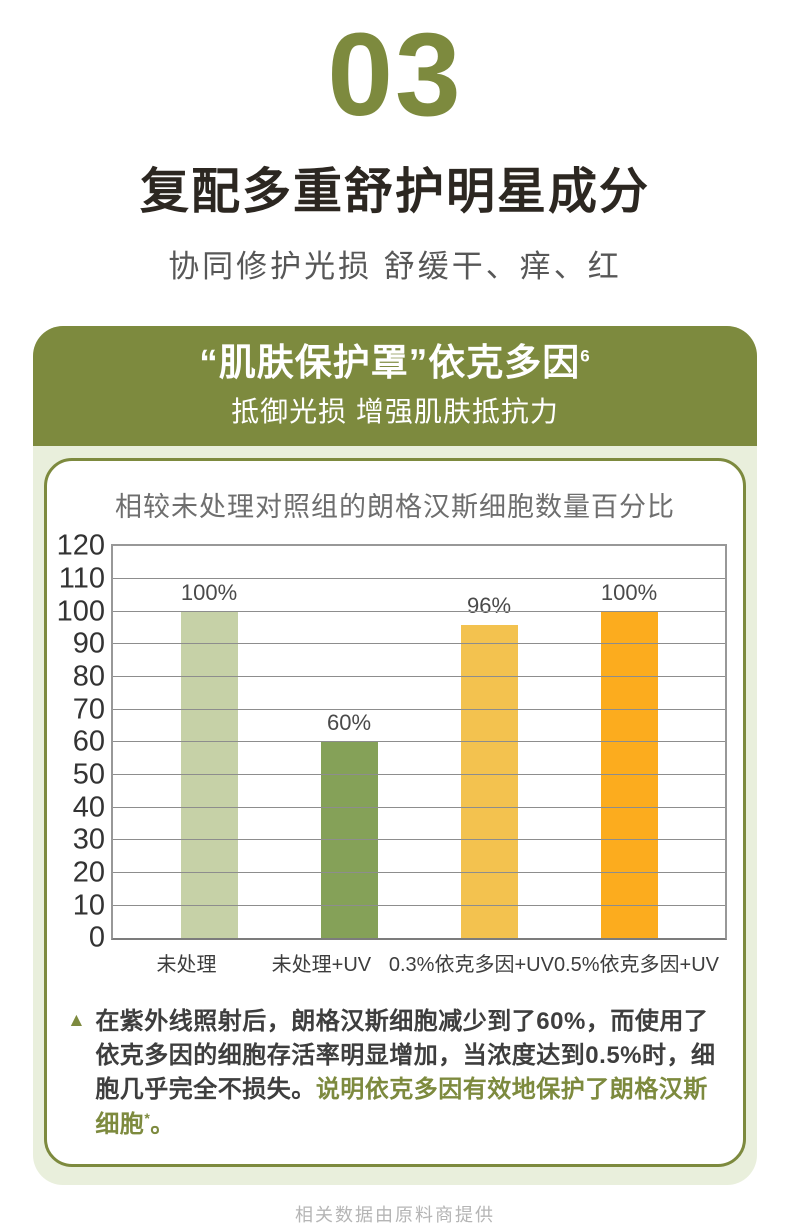 This screenshot has height=1227, width=790. I want to click on bar: 60%, so click(349, 824).